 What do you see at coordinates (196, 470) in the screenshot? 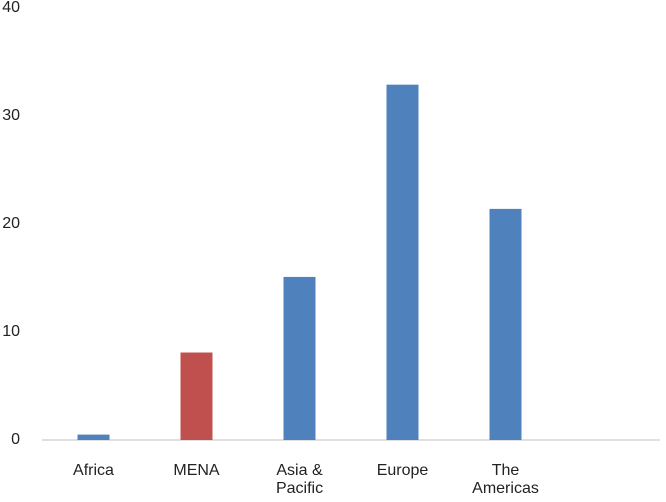
I see `x-tick-label: MENA` at bounding box center [196, 470].